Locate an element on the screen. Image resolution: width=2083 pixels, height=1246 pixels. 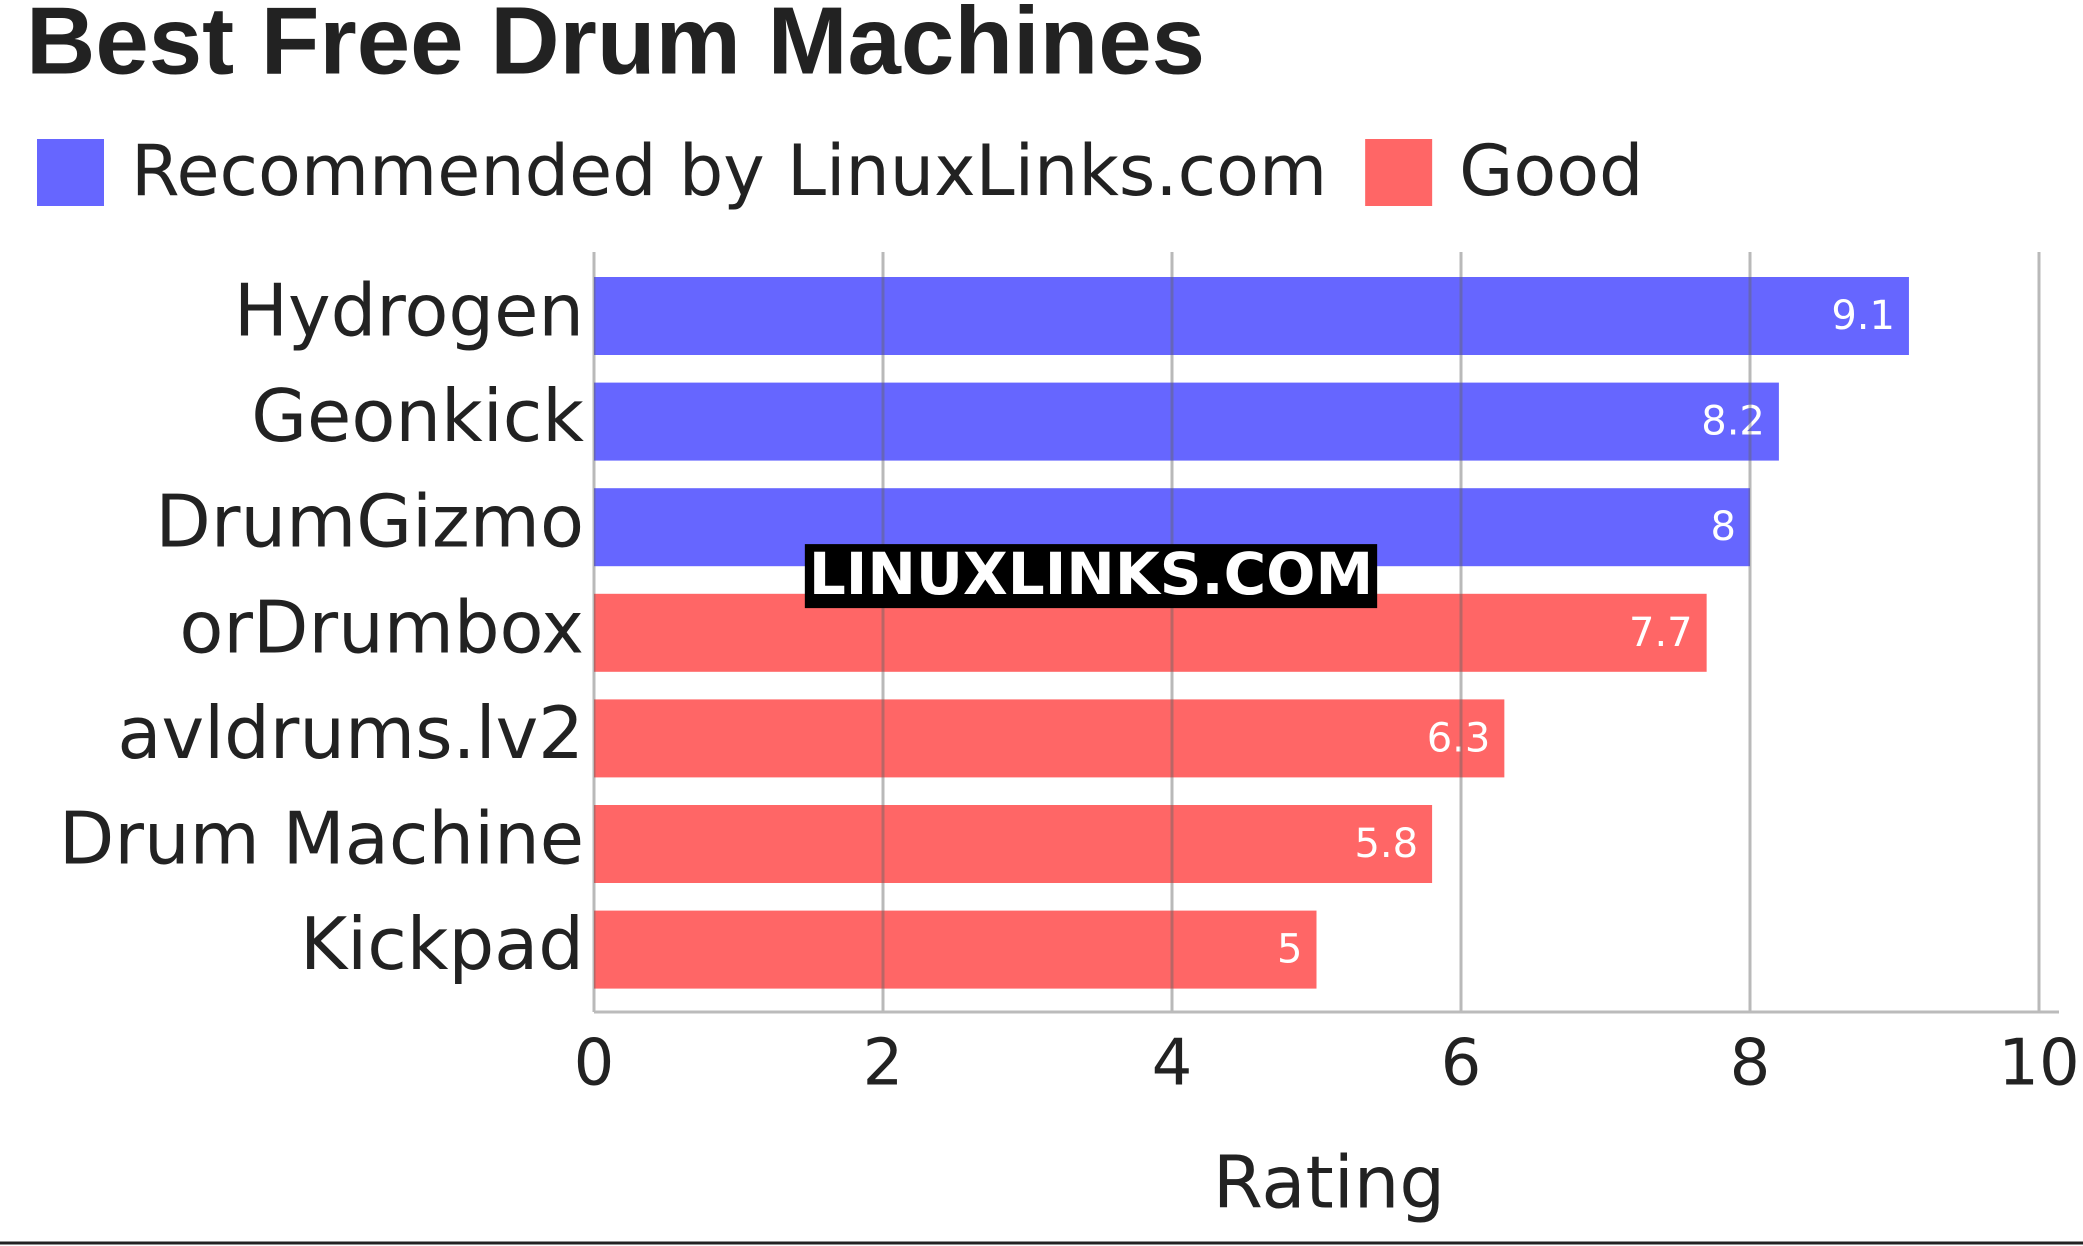
y-tick-label: Drum Machine is located at coordinates (321, 839).